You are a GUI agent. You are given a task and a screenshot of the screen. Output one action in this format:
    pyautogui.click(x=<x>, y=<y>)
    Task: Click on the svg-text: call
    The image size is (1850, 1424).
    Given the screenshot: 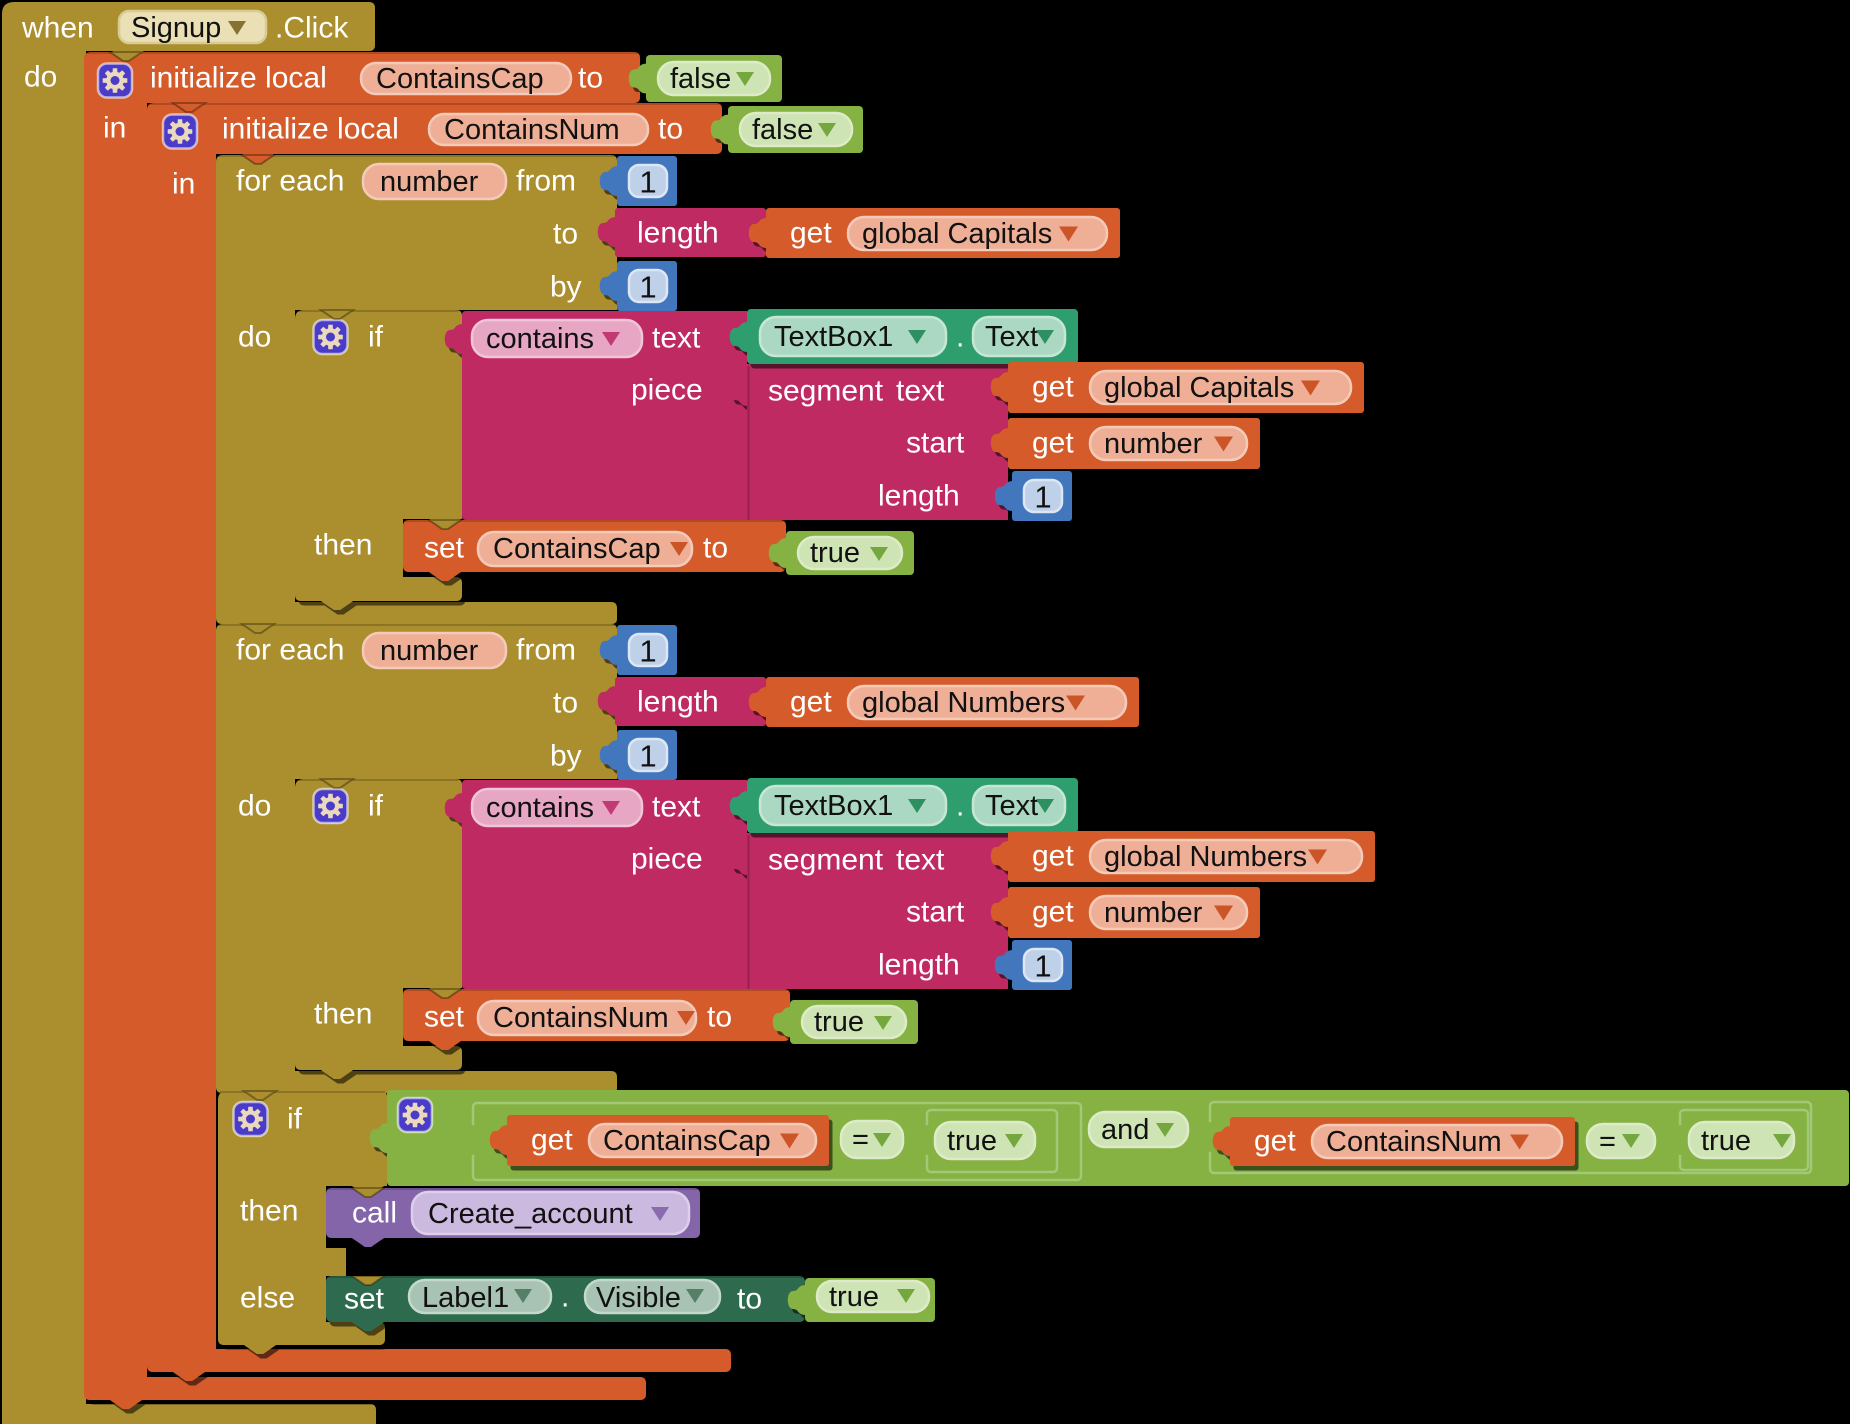 What is the action you would take?
    pyautogui.click(x=374, y=1213)
    